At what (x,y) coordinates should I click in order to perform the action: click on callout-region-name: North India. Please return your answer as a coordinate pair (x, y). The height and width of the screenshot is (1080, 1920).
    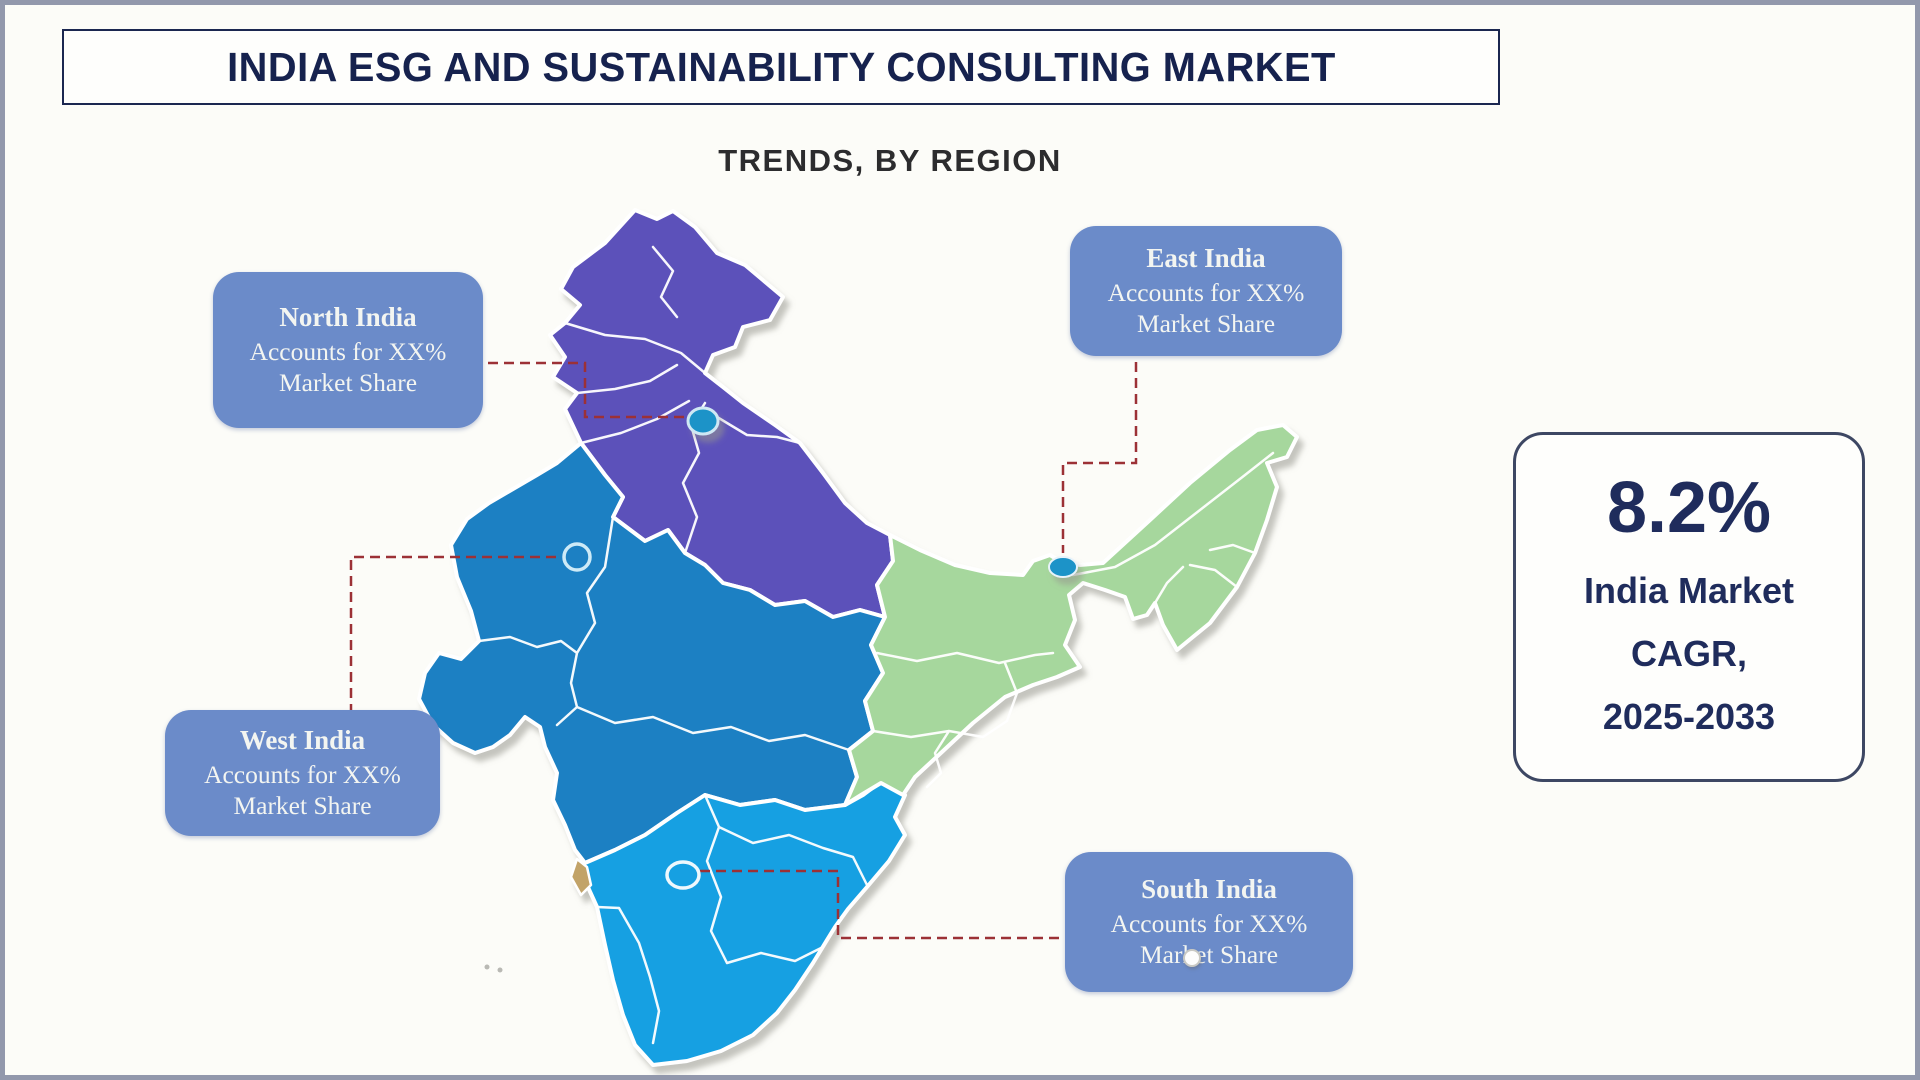
    Looking at the image, I should click on (348, 316).